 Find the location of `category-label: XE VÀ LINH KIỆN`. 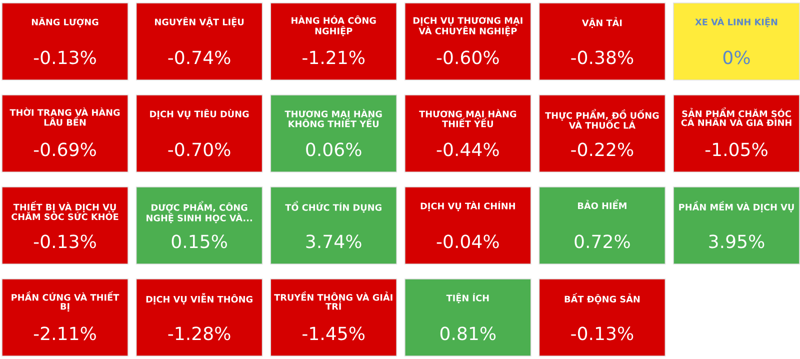

category-label: XE VÀ LINH KIỆN is located at coordinates (736, 22).